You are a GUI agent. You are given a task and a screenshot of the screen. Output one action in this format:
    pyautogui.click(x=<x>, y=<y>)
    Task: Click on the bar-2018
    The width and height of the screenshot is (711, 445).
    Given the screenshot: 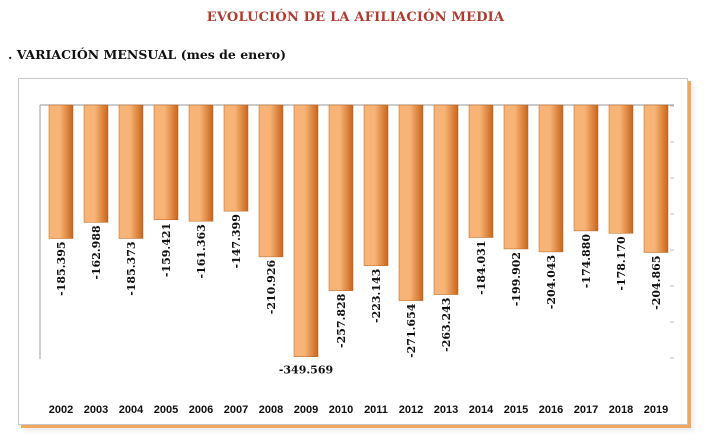 What is the action you would take?
    pyautogui.click(x=621, y=169)
    